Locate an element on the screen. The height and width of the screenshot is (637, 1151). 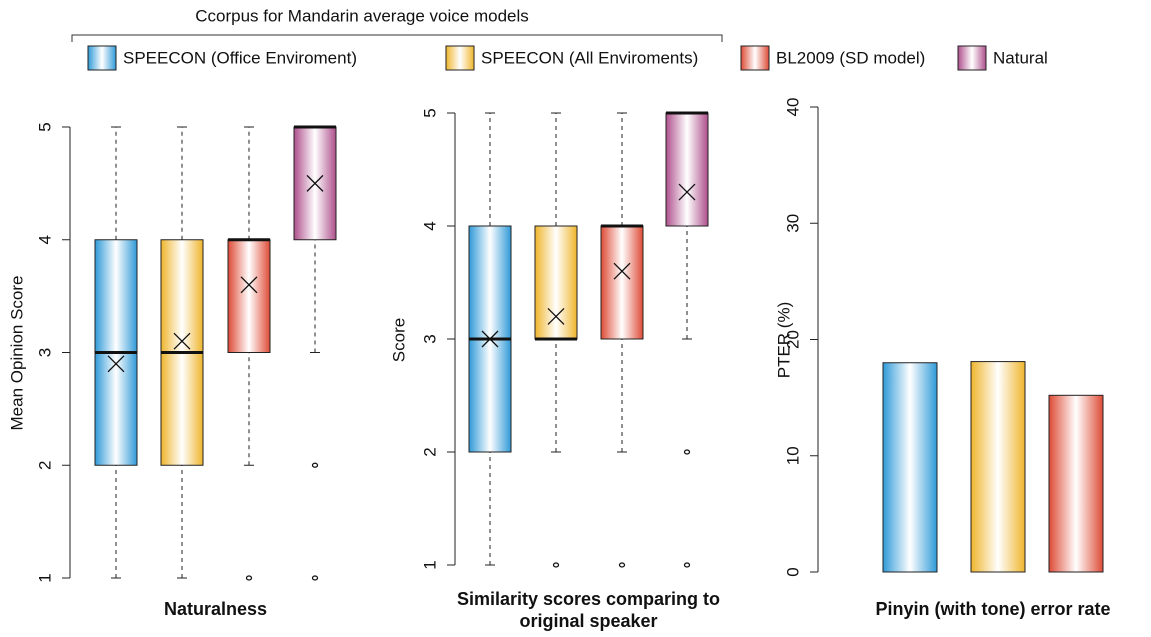
y-axis-label: PTER (%) is located at coordinates (783, 340).